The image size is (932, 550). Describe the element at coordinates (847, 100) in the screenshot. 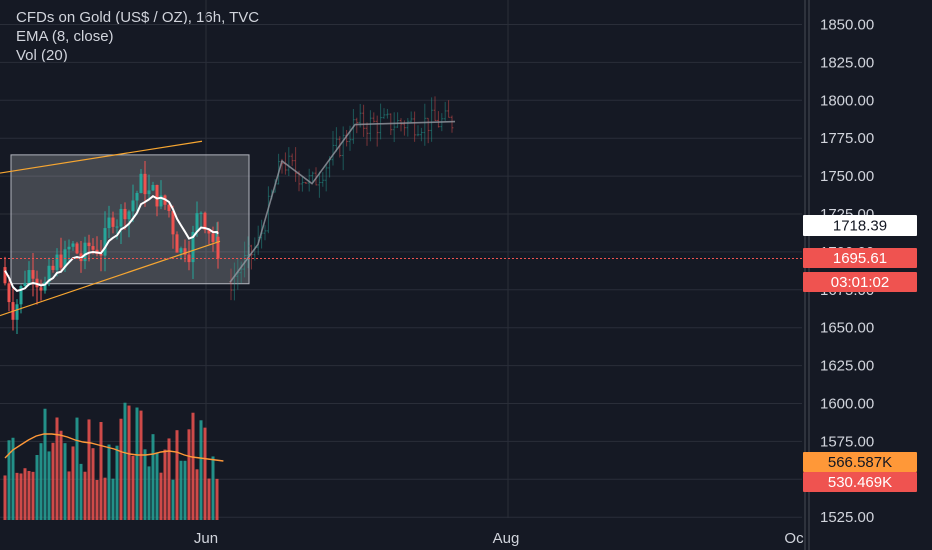

I see `price-tick-label: 1800.00` at that location.